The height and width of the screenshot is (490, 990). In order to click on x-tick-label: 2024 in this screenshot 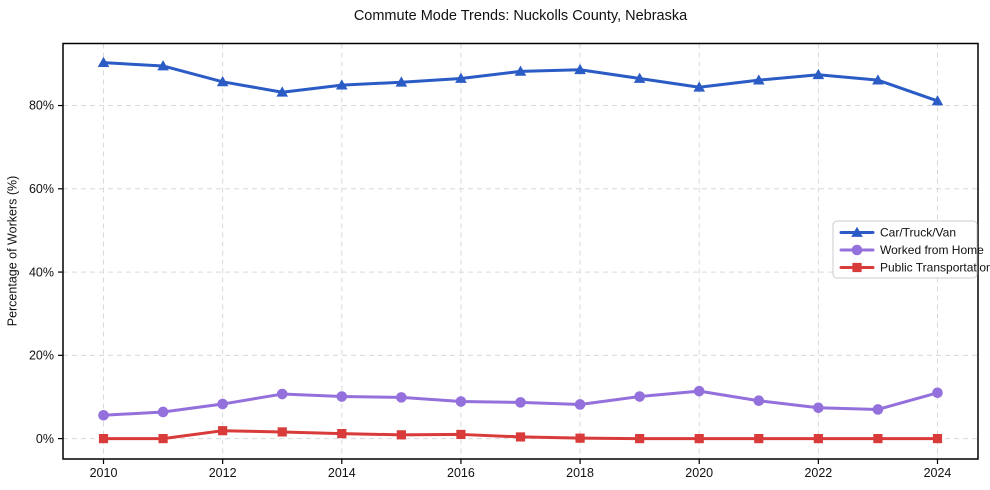, I will do `click(938, 473)`.